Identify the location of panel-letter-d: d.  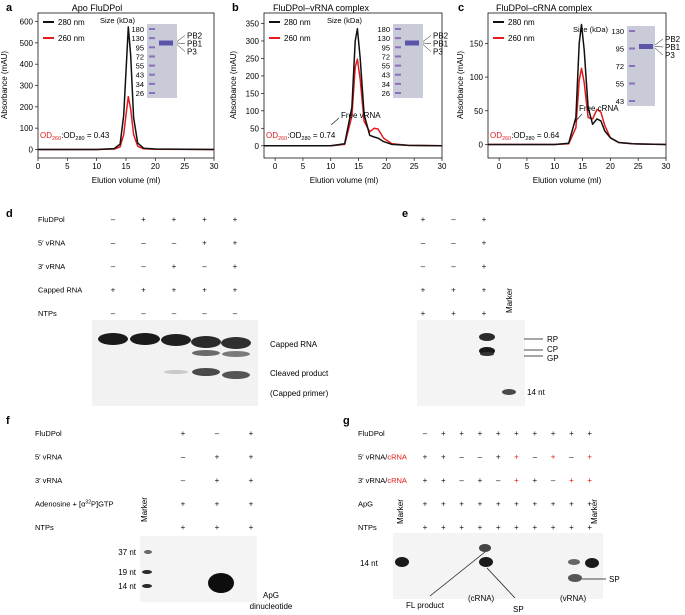
(9, 214).